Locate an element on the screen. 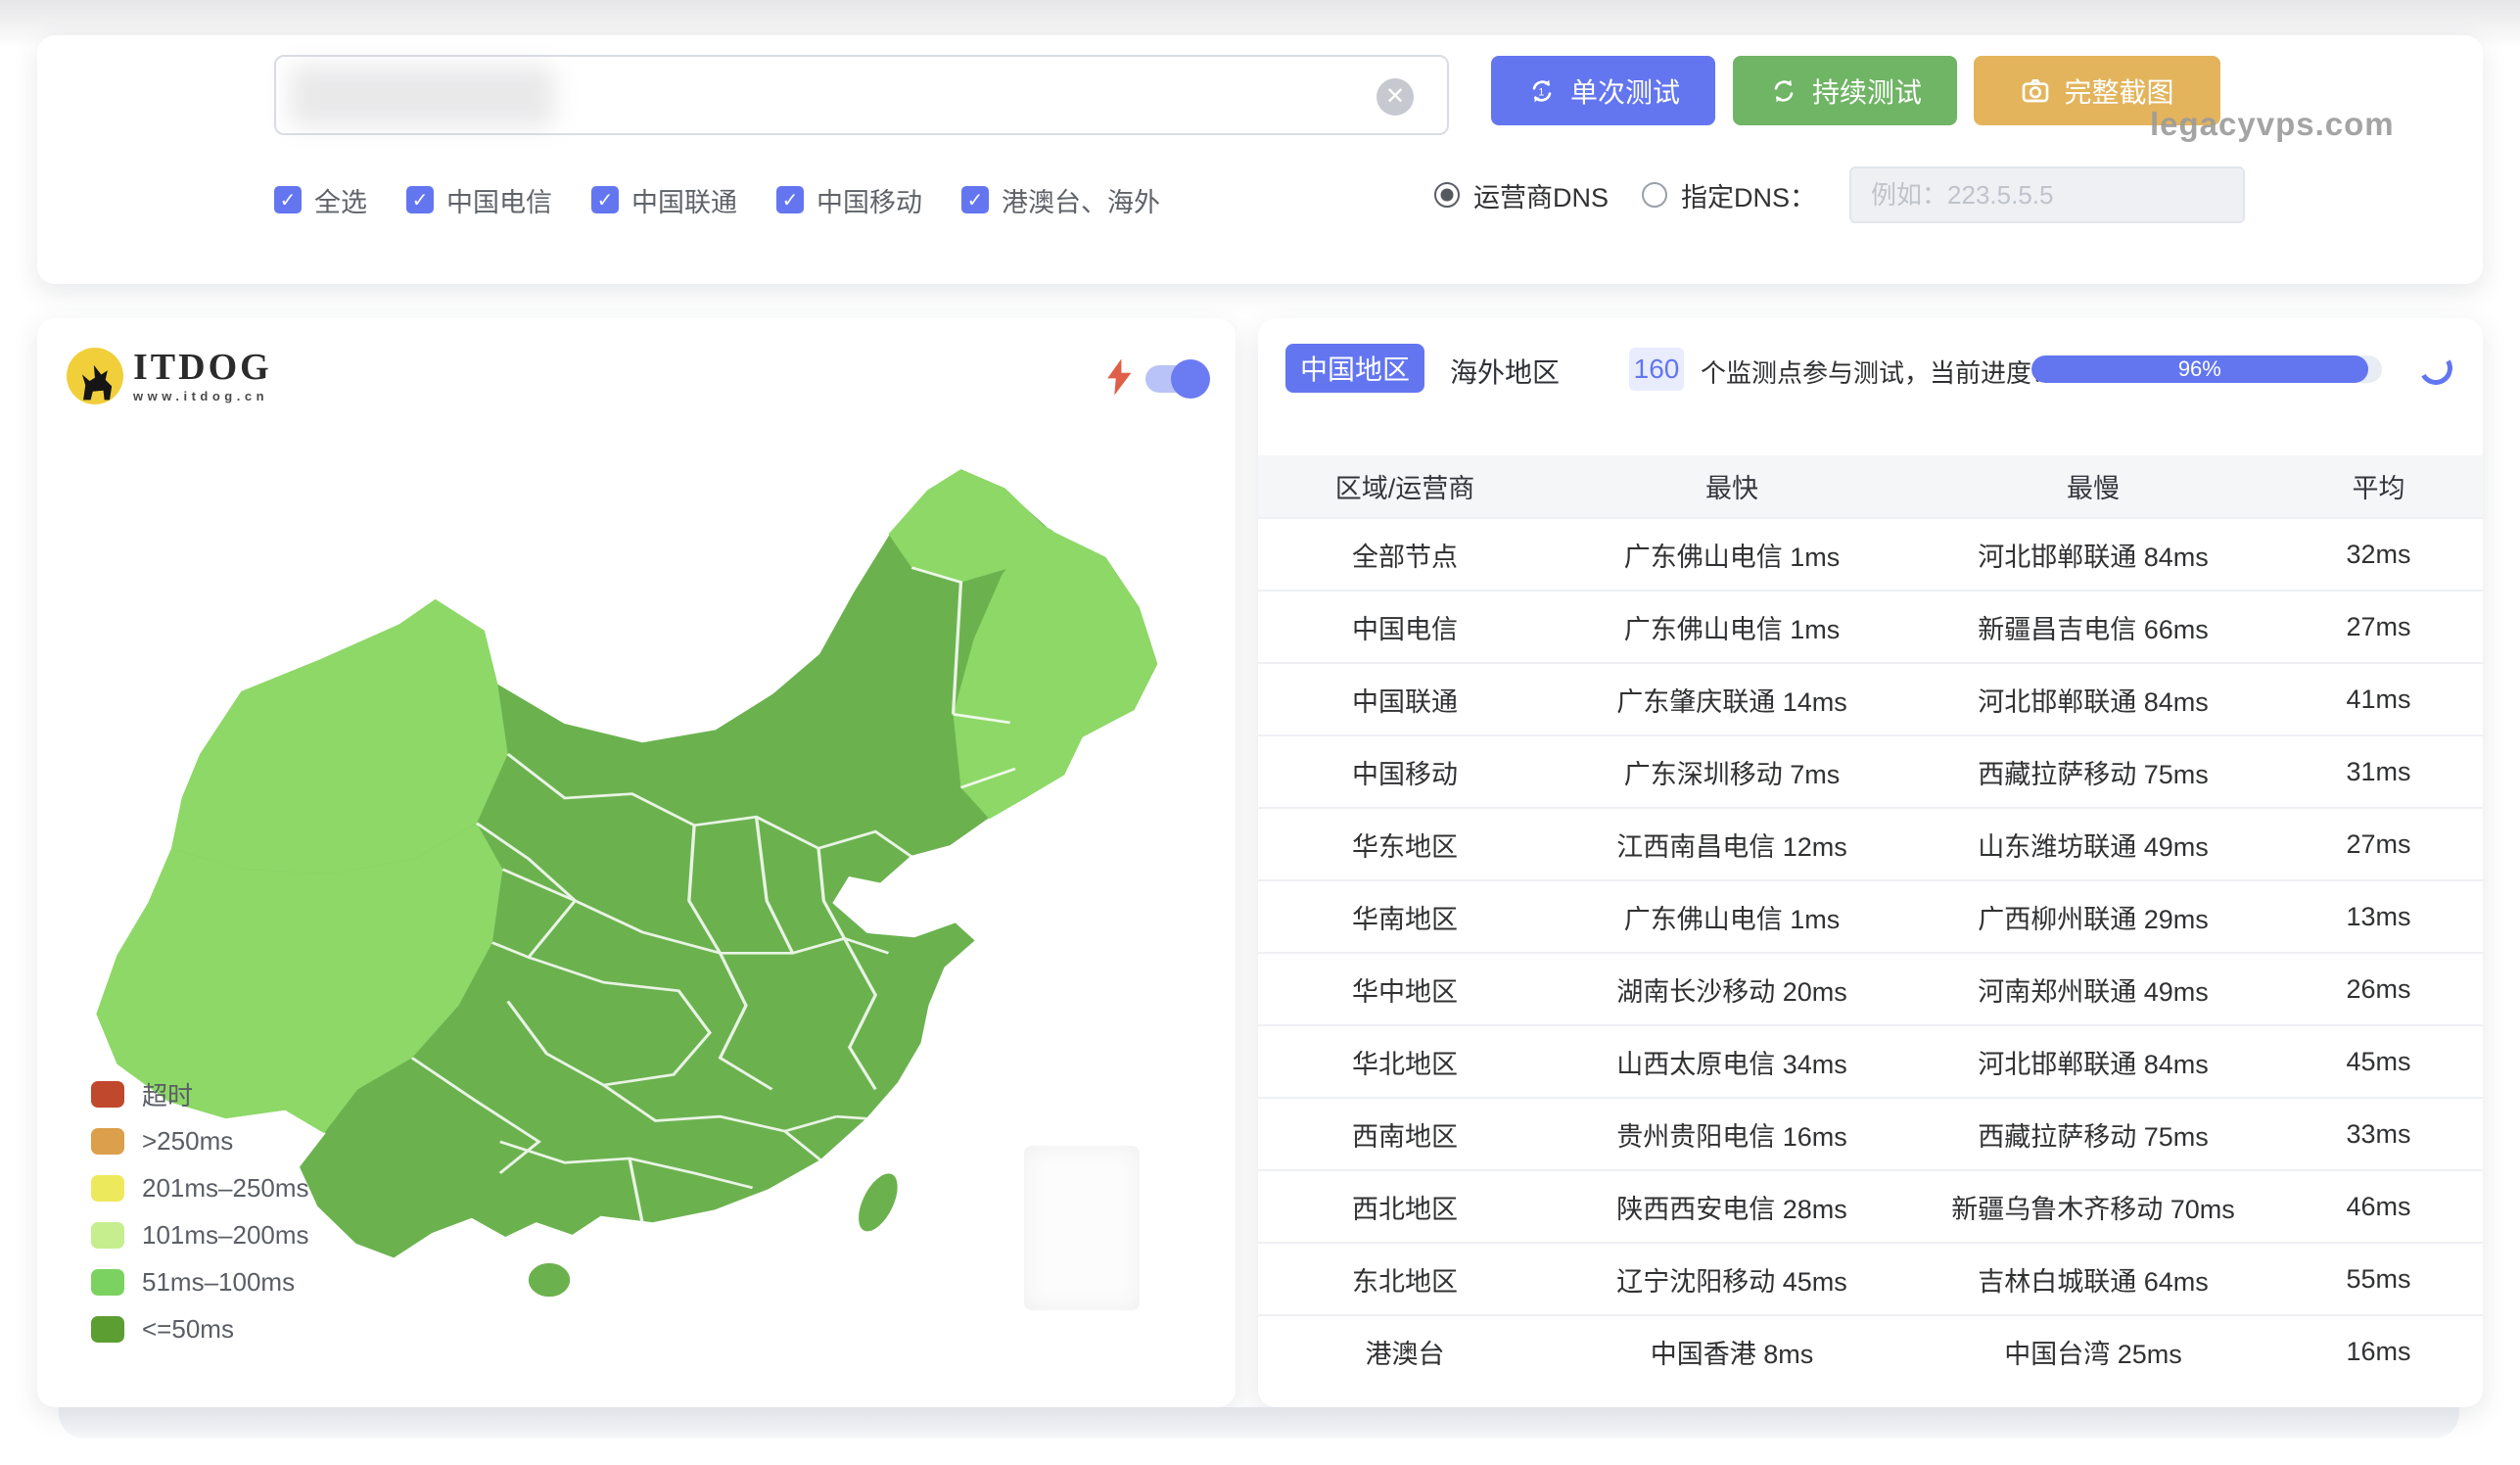 This screenshot has width=2520, height=1465. filter-checkbox-2: ✓ 中国联通 is located at coordinates (664, 200).